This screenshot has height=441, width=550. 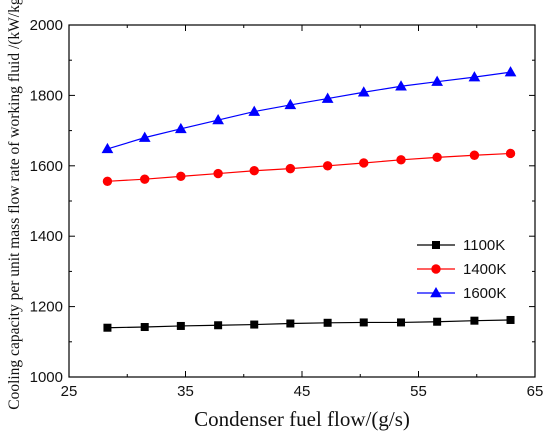 I want to click on y-tick-label: 1200, so click(x=46, y=307).